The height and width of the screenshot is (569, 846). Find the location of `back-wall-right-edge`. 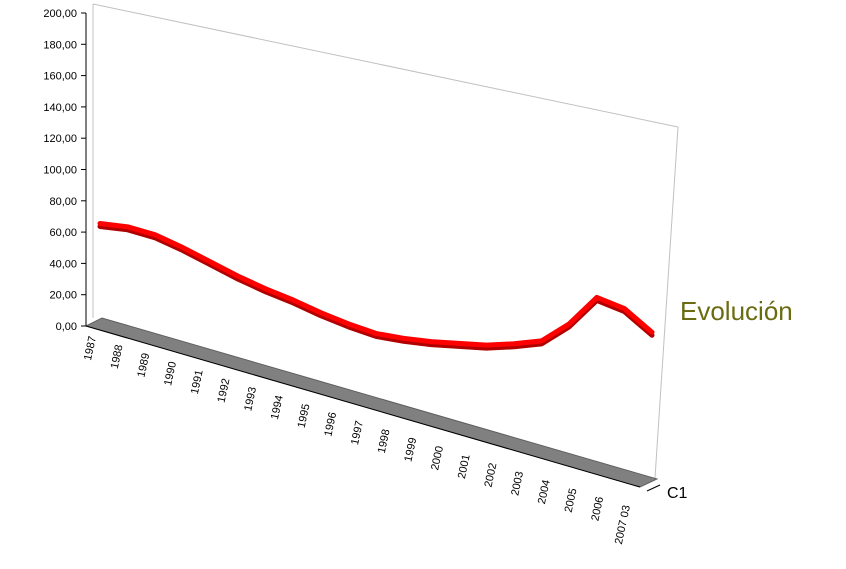

back-wall-right-edge is located at coordinates (666, 302).